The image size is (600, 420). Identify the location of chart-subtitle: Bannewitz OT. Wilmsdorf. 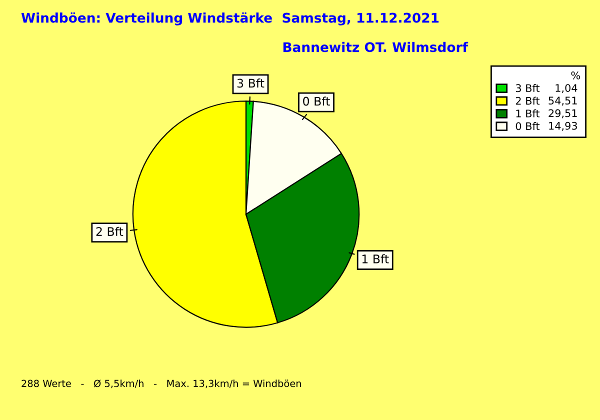
(375, 47).